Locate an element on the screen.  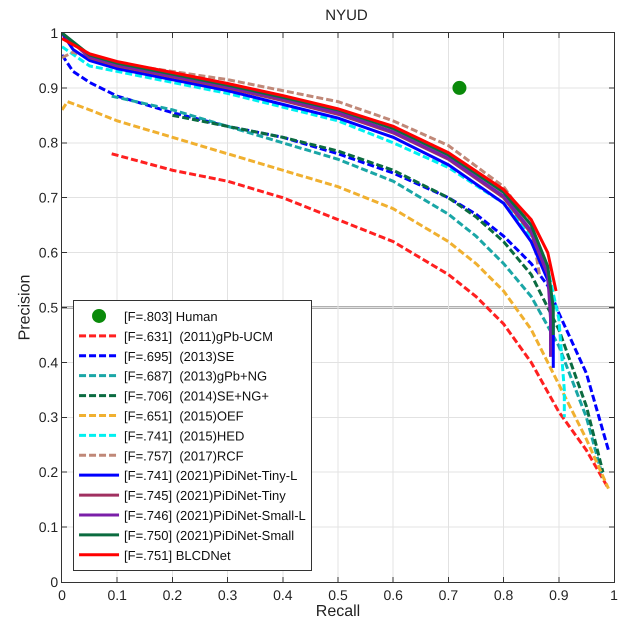
legend-label: [F=.750] (2021)PiDiNet-Small is located at coordinates (209, 535).